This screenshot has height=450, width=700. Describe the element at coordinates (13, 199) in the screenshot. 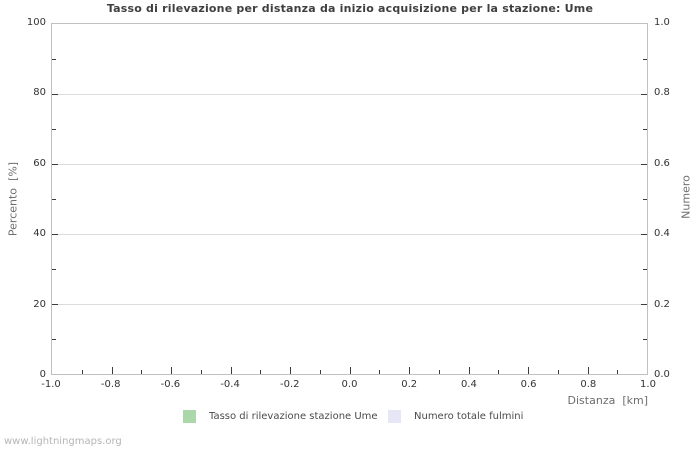

I see `y-axis-title: Percento [%]` at that location.